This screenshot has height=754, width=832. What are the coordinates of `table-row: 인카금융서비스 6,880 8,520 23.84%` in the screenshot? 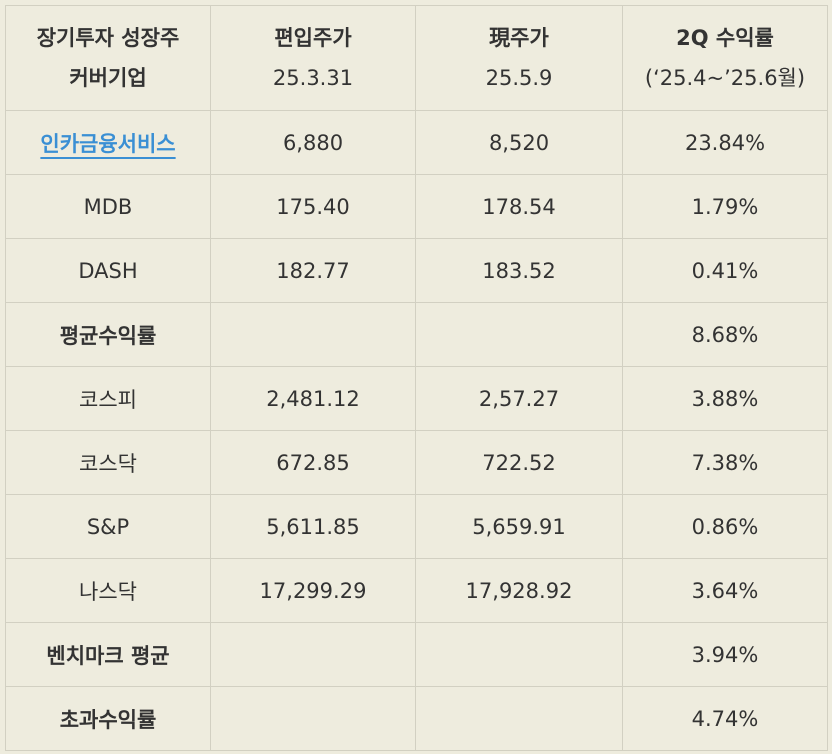 It's located at (416, 142).